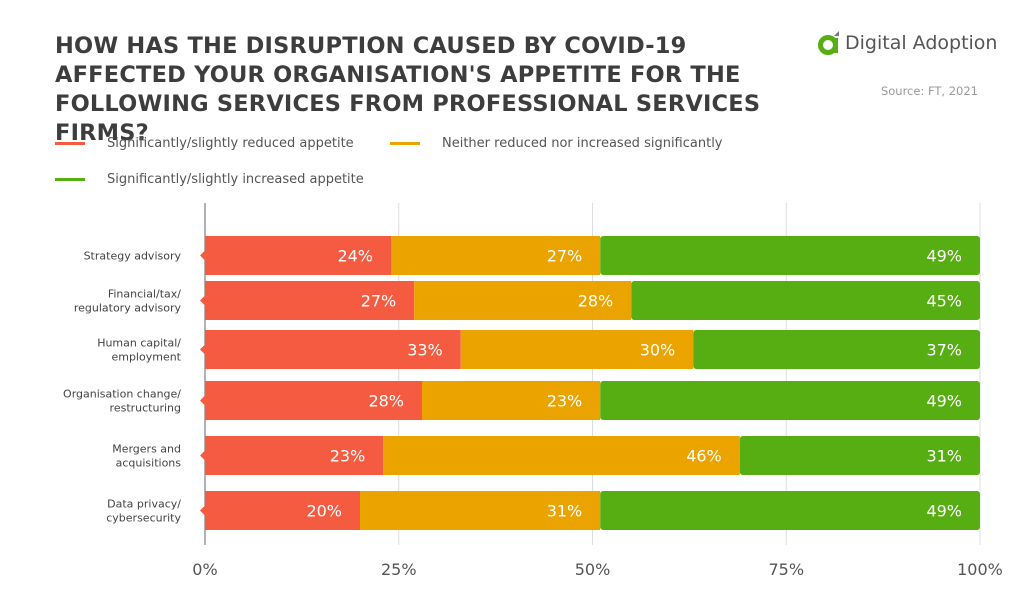  I want to click on data-label: 24%, so click(355, 256).